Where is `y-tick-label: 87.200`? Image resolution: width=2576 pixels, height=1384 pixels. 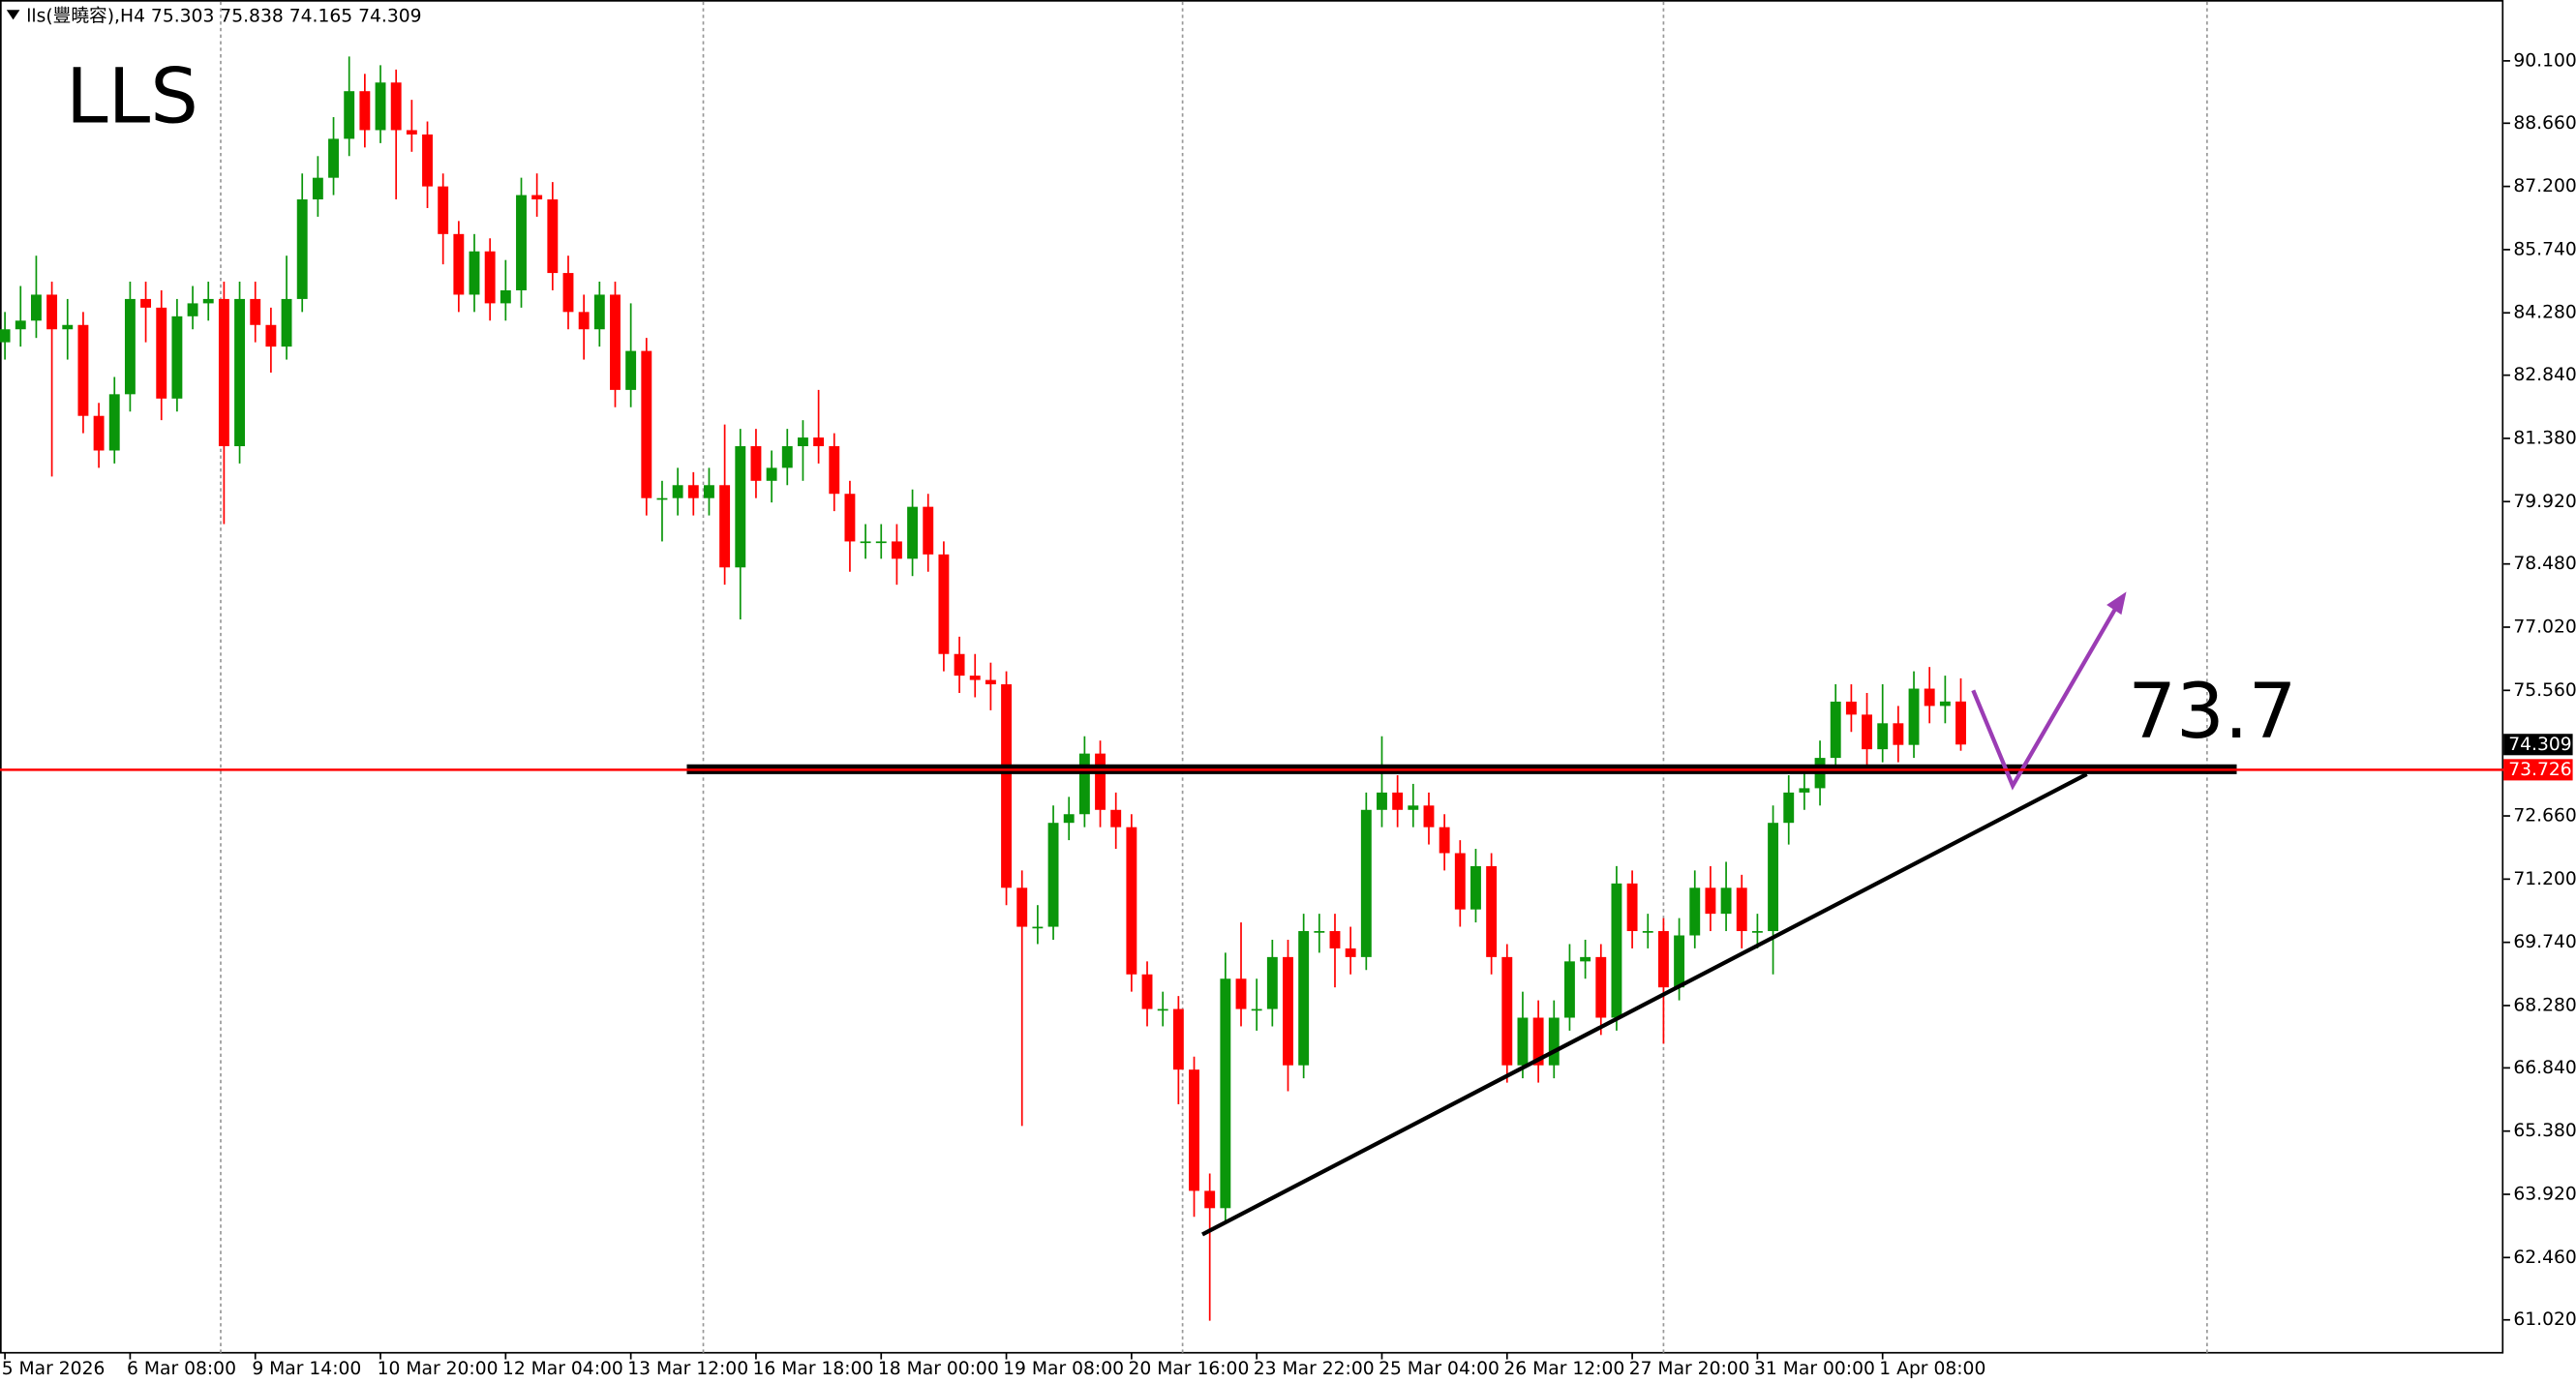 y-tick-label: 87.200 is located at coordinates (2544, 186).